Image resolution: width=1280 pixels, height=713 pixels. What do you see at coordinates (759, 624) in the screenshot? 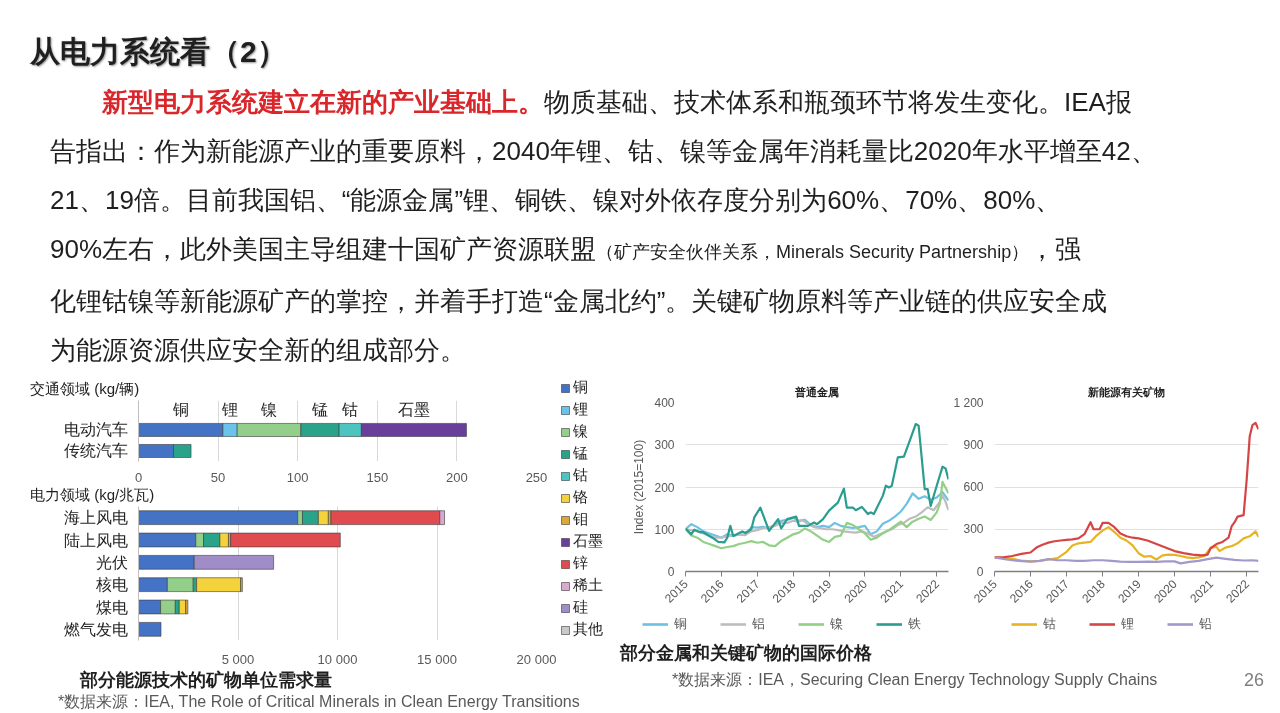
I see `legend-label: 铝` at bounding box center [759, 624].